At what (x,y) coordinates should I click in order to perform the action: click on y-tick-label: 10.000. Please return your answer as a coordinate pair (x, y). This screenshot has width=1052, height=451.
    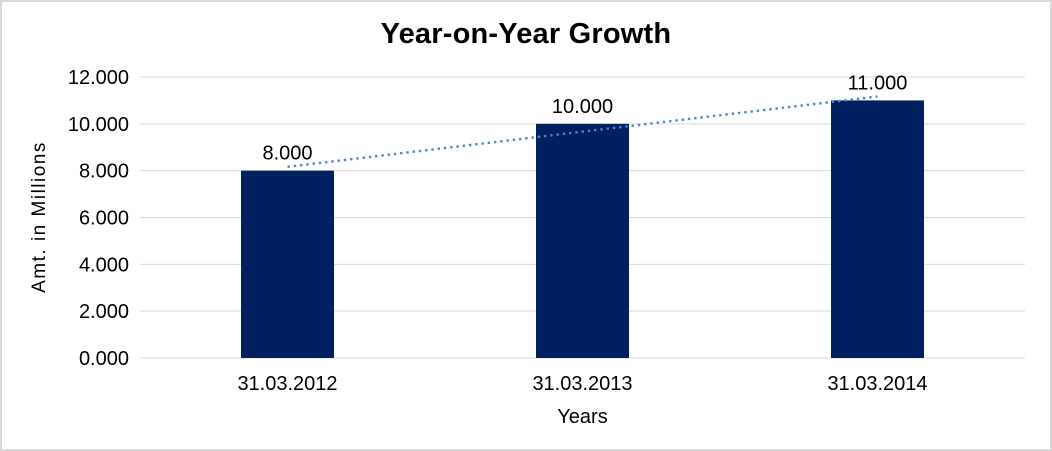
    Looking at the image, I should click on (98, 125).